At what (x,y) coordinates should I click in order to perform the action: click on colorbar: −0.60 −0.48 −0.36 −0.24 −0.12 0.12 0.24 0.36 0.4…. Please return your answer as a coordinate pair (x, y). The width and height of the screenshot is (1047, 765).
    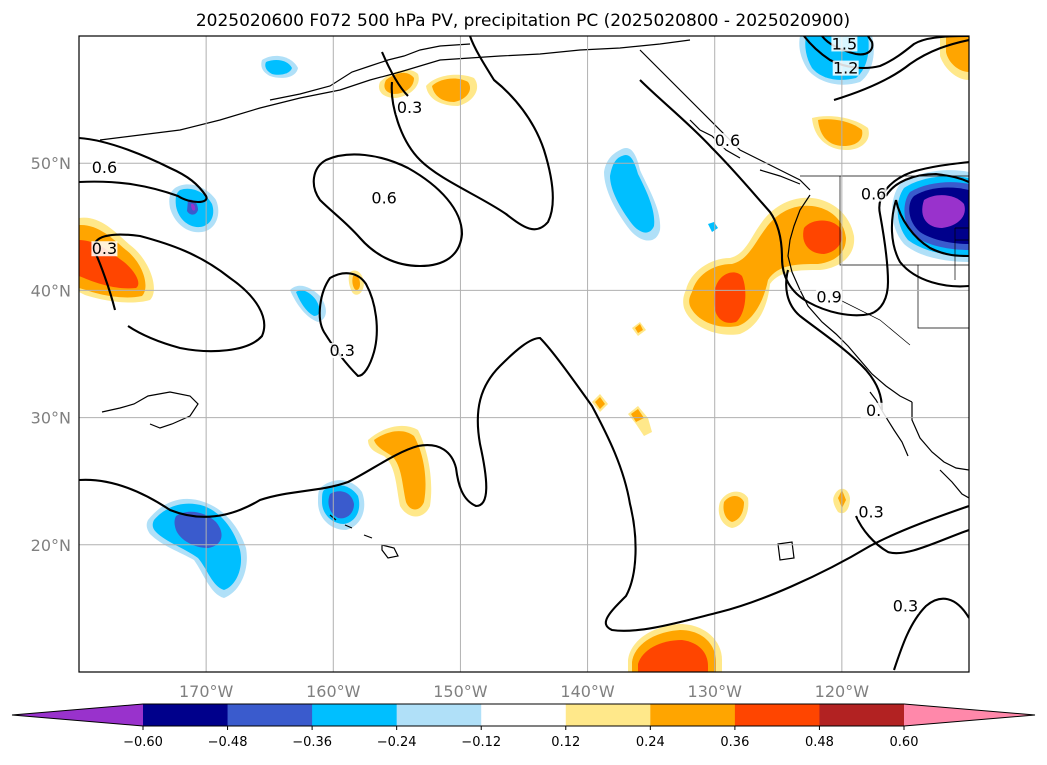
    Looking at the image, I should click on (523, 726).